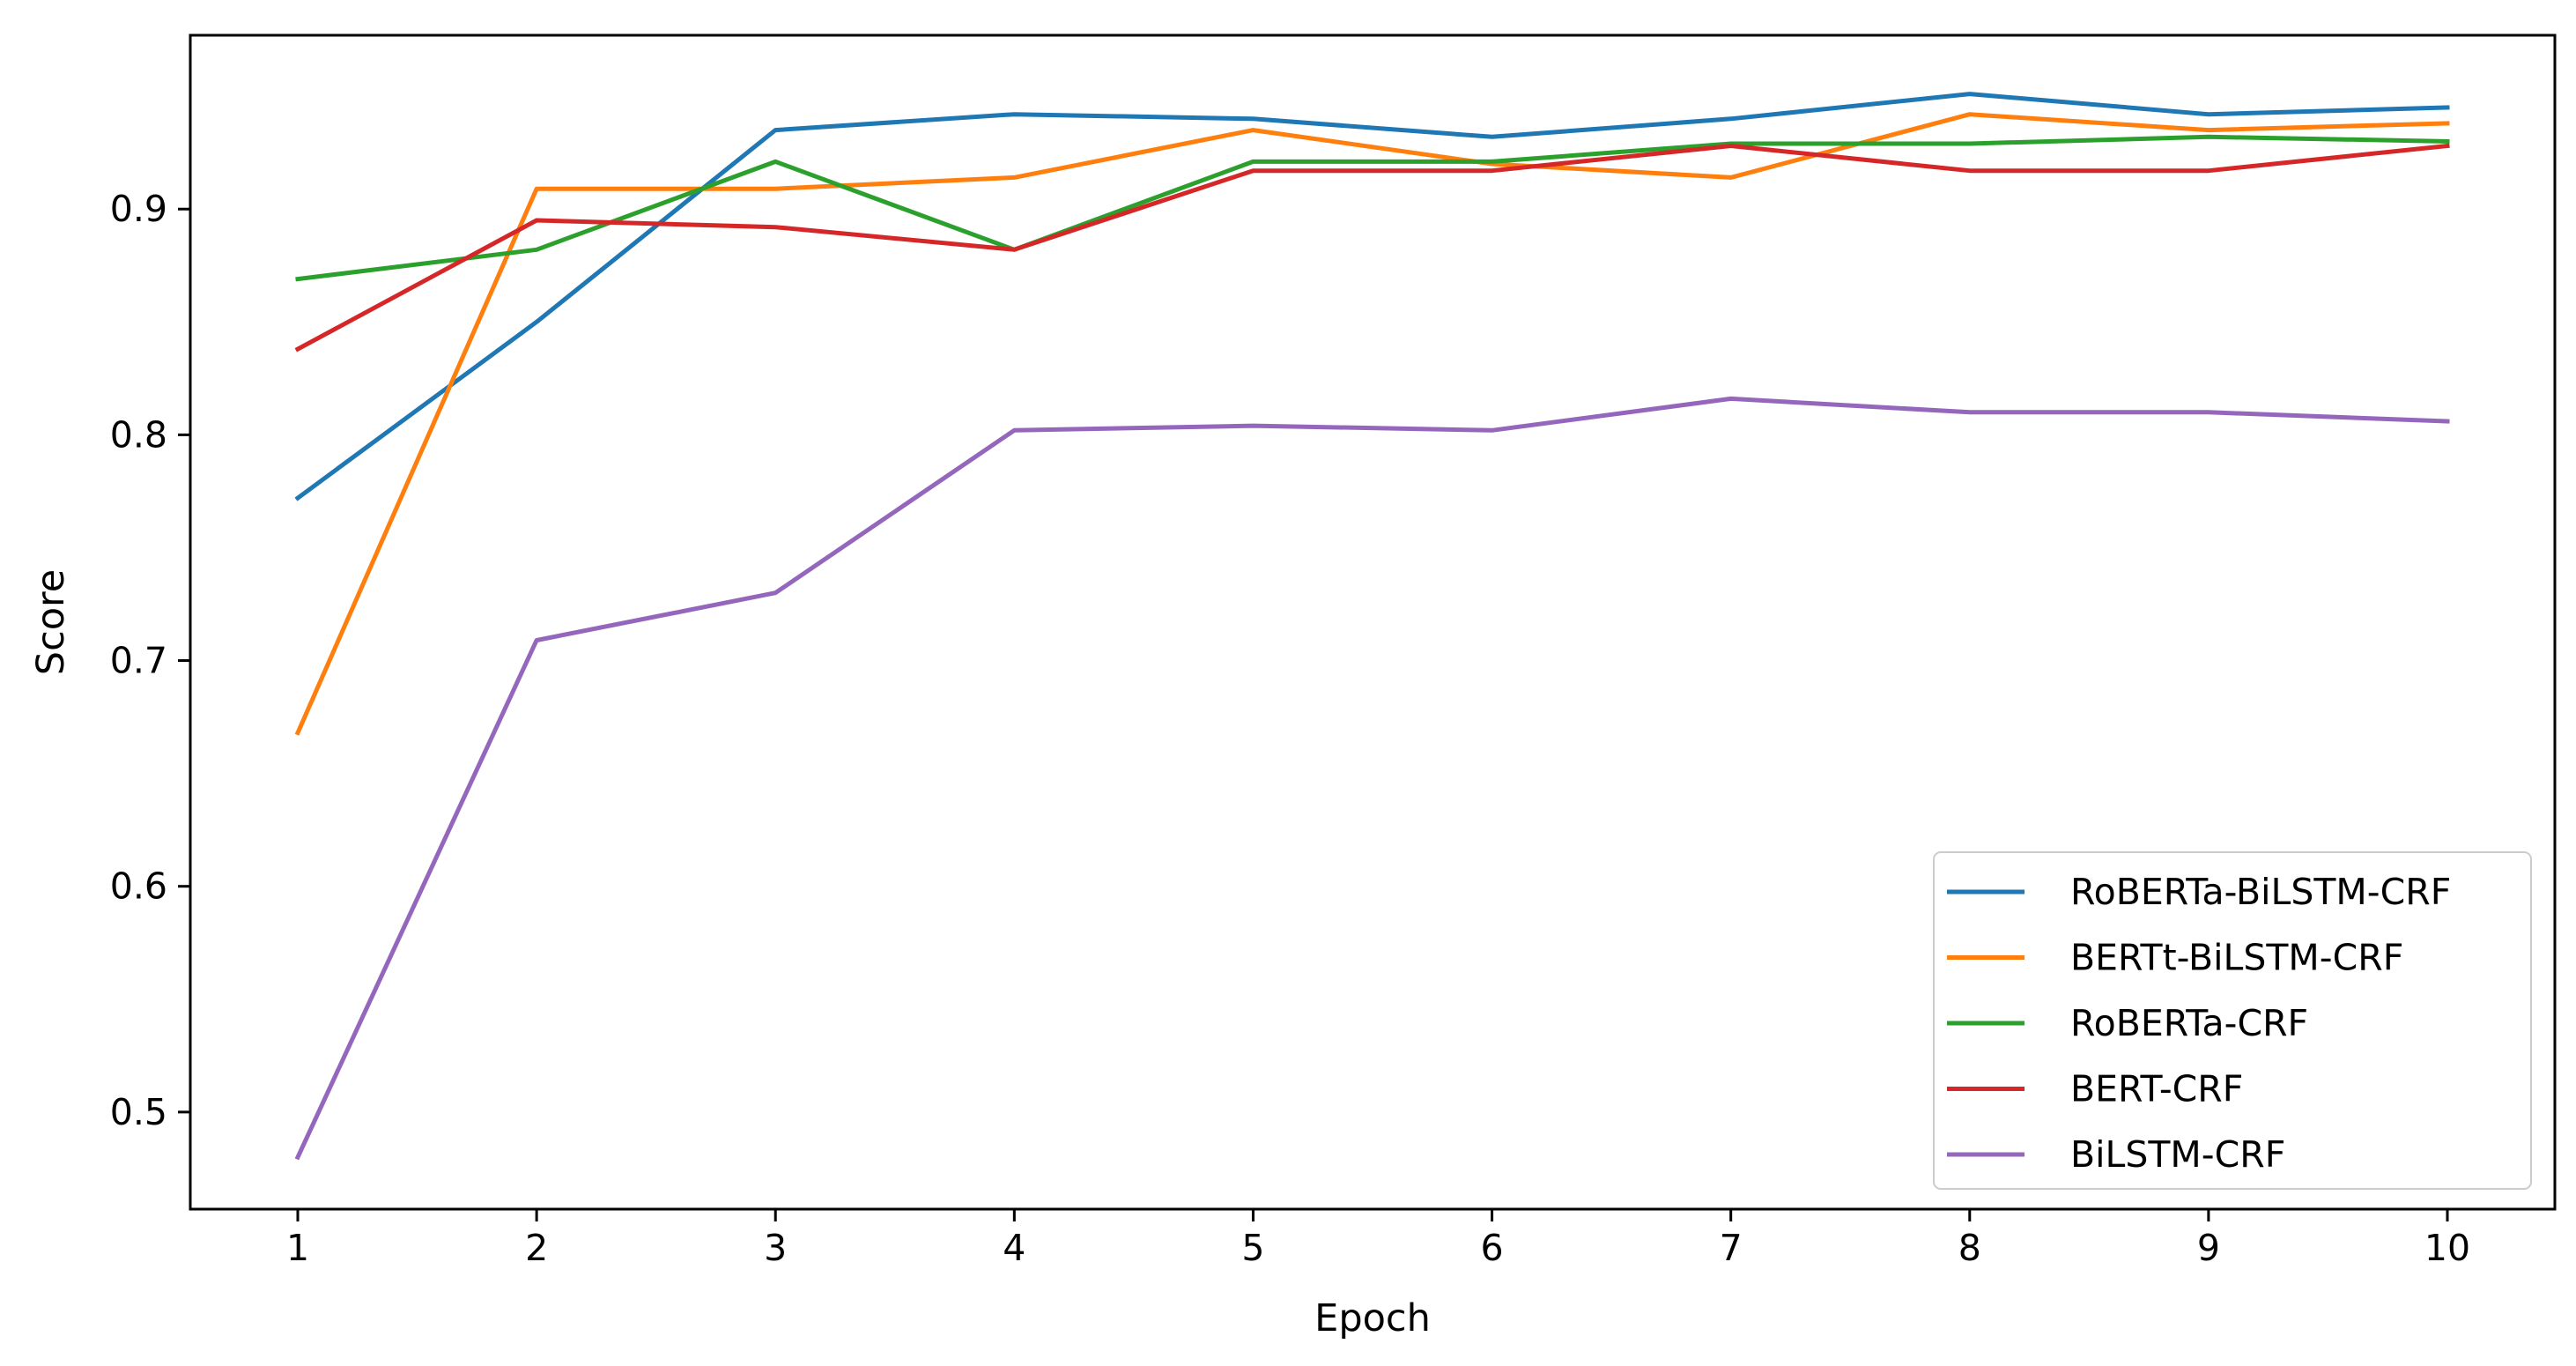 This screenshot has width=2576, height=1366. I want to click on x-tick-label: 1, so click(298, 1248).